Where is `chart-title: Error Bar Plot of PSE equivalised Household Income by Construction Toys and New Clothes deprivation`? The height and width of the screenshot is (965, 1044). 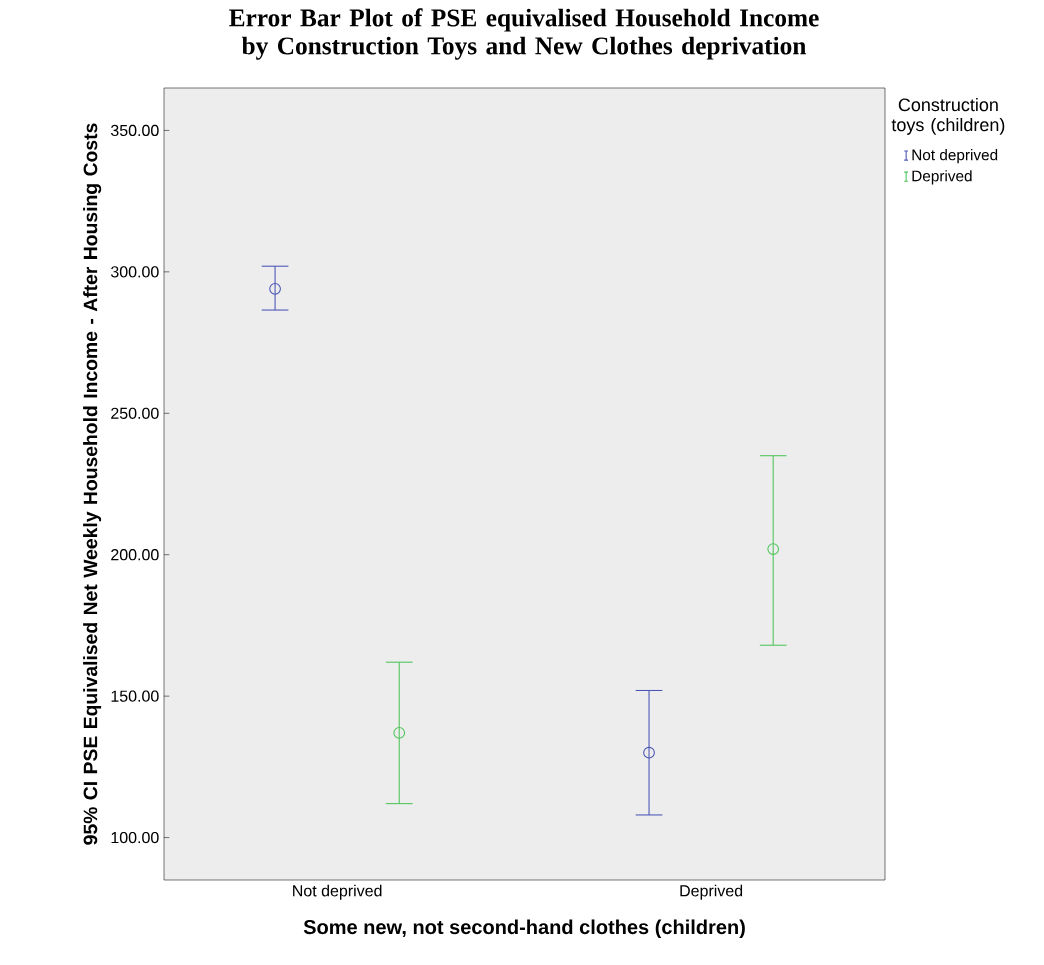
chart-title: Error Bar Plot of PSE equivalised Household Income by Construction Toys and New Clothes deprivation is located at coordinates (524, 34).